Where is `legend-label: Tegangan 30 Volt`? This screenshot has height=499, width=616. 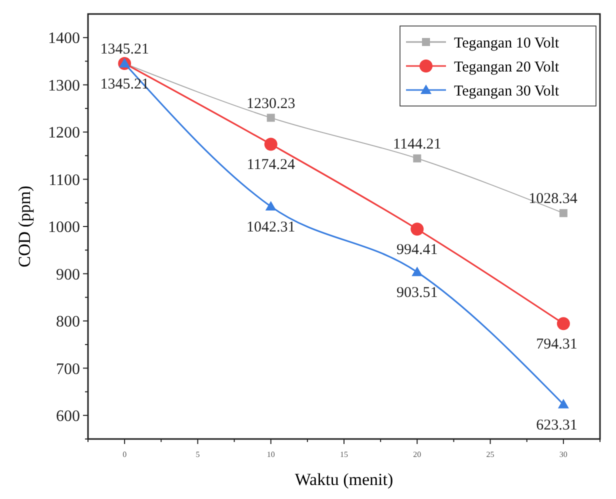 legend-label: Tegangan 30 Volt is located at coordinates (507, 91).